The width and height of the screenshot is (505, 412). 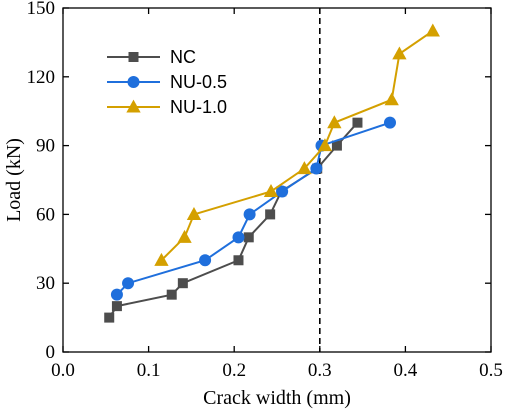 I want to click on legend-item-nu-1-0: NU-1.0, so click(x=167, y=107).